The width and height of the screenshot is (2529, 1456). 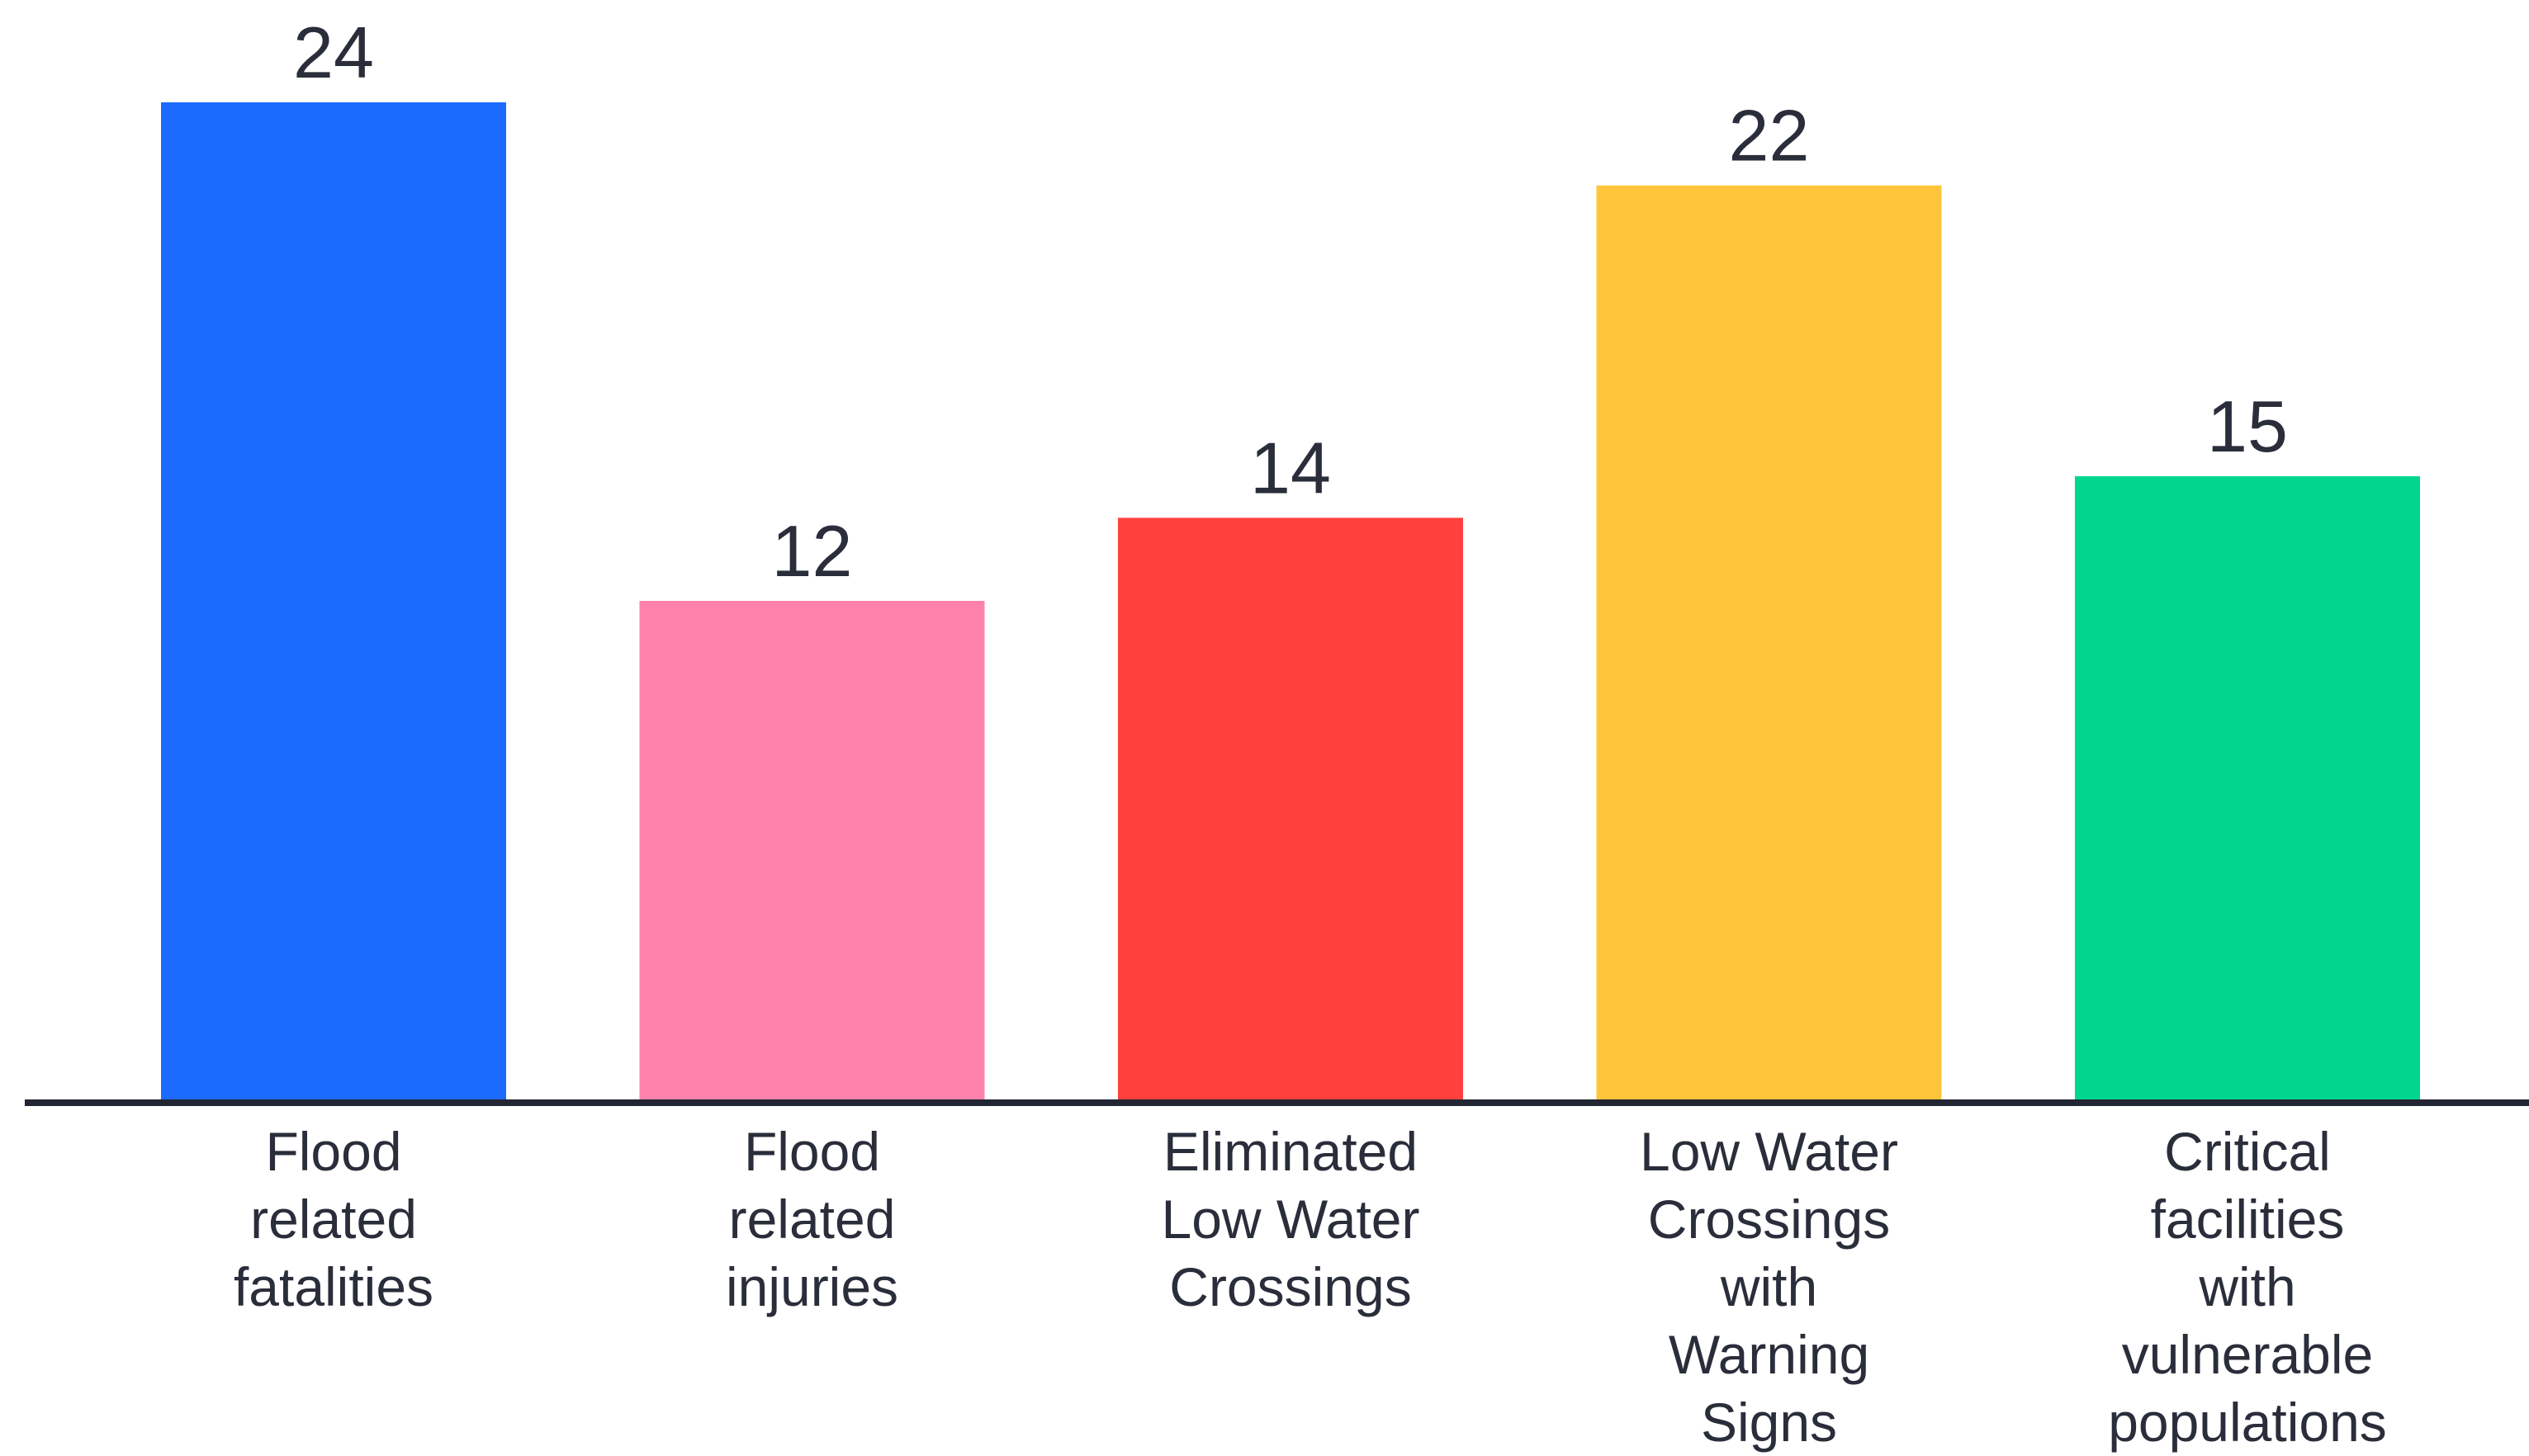 What do you see at coordinates (1290, 1151) in the screenshot?
I see `category-label-3-line-1: Eliminated` at bounding box center [1290, 1151].